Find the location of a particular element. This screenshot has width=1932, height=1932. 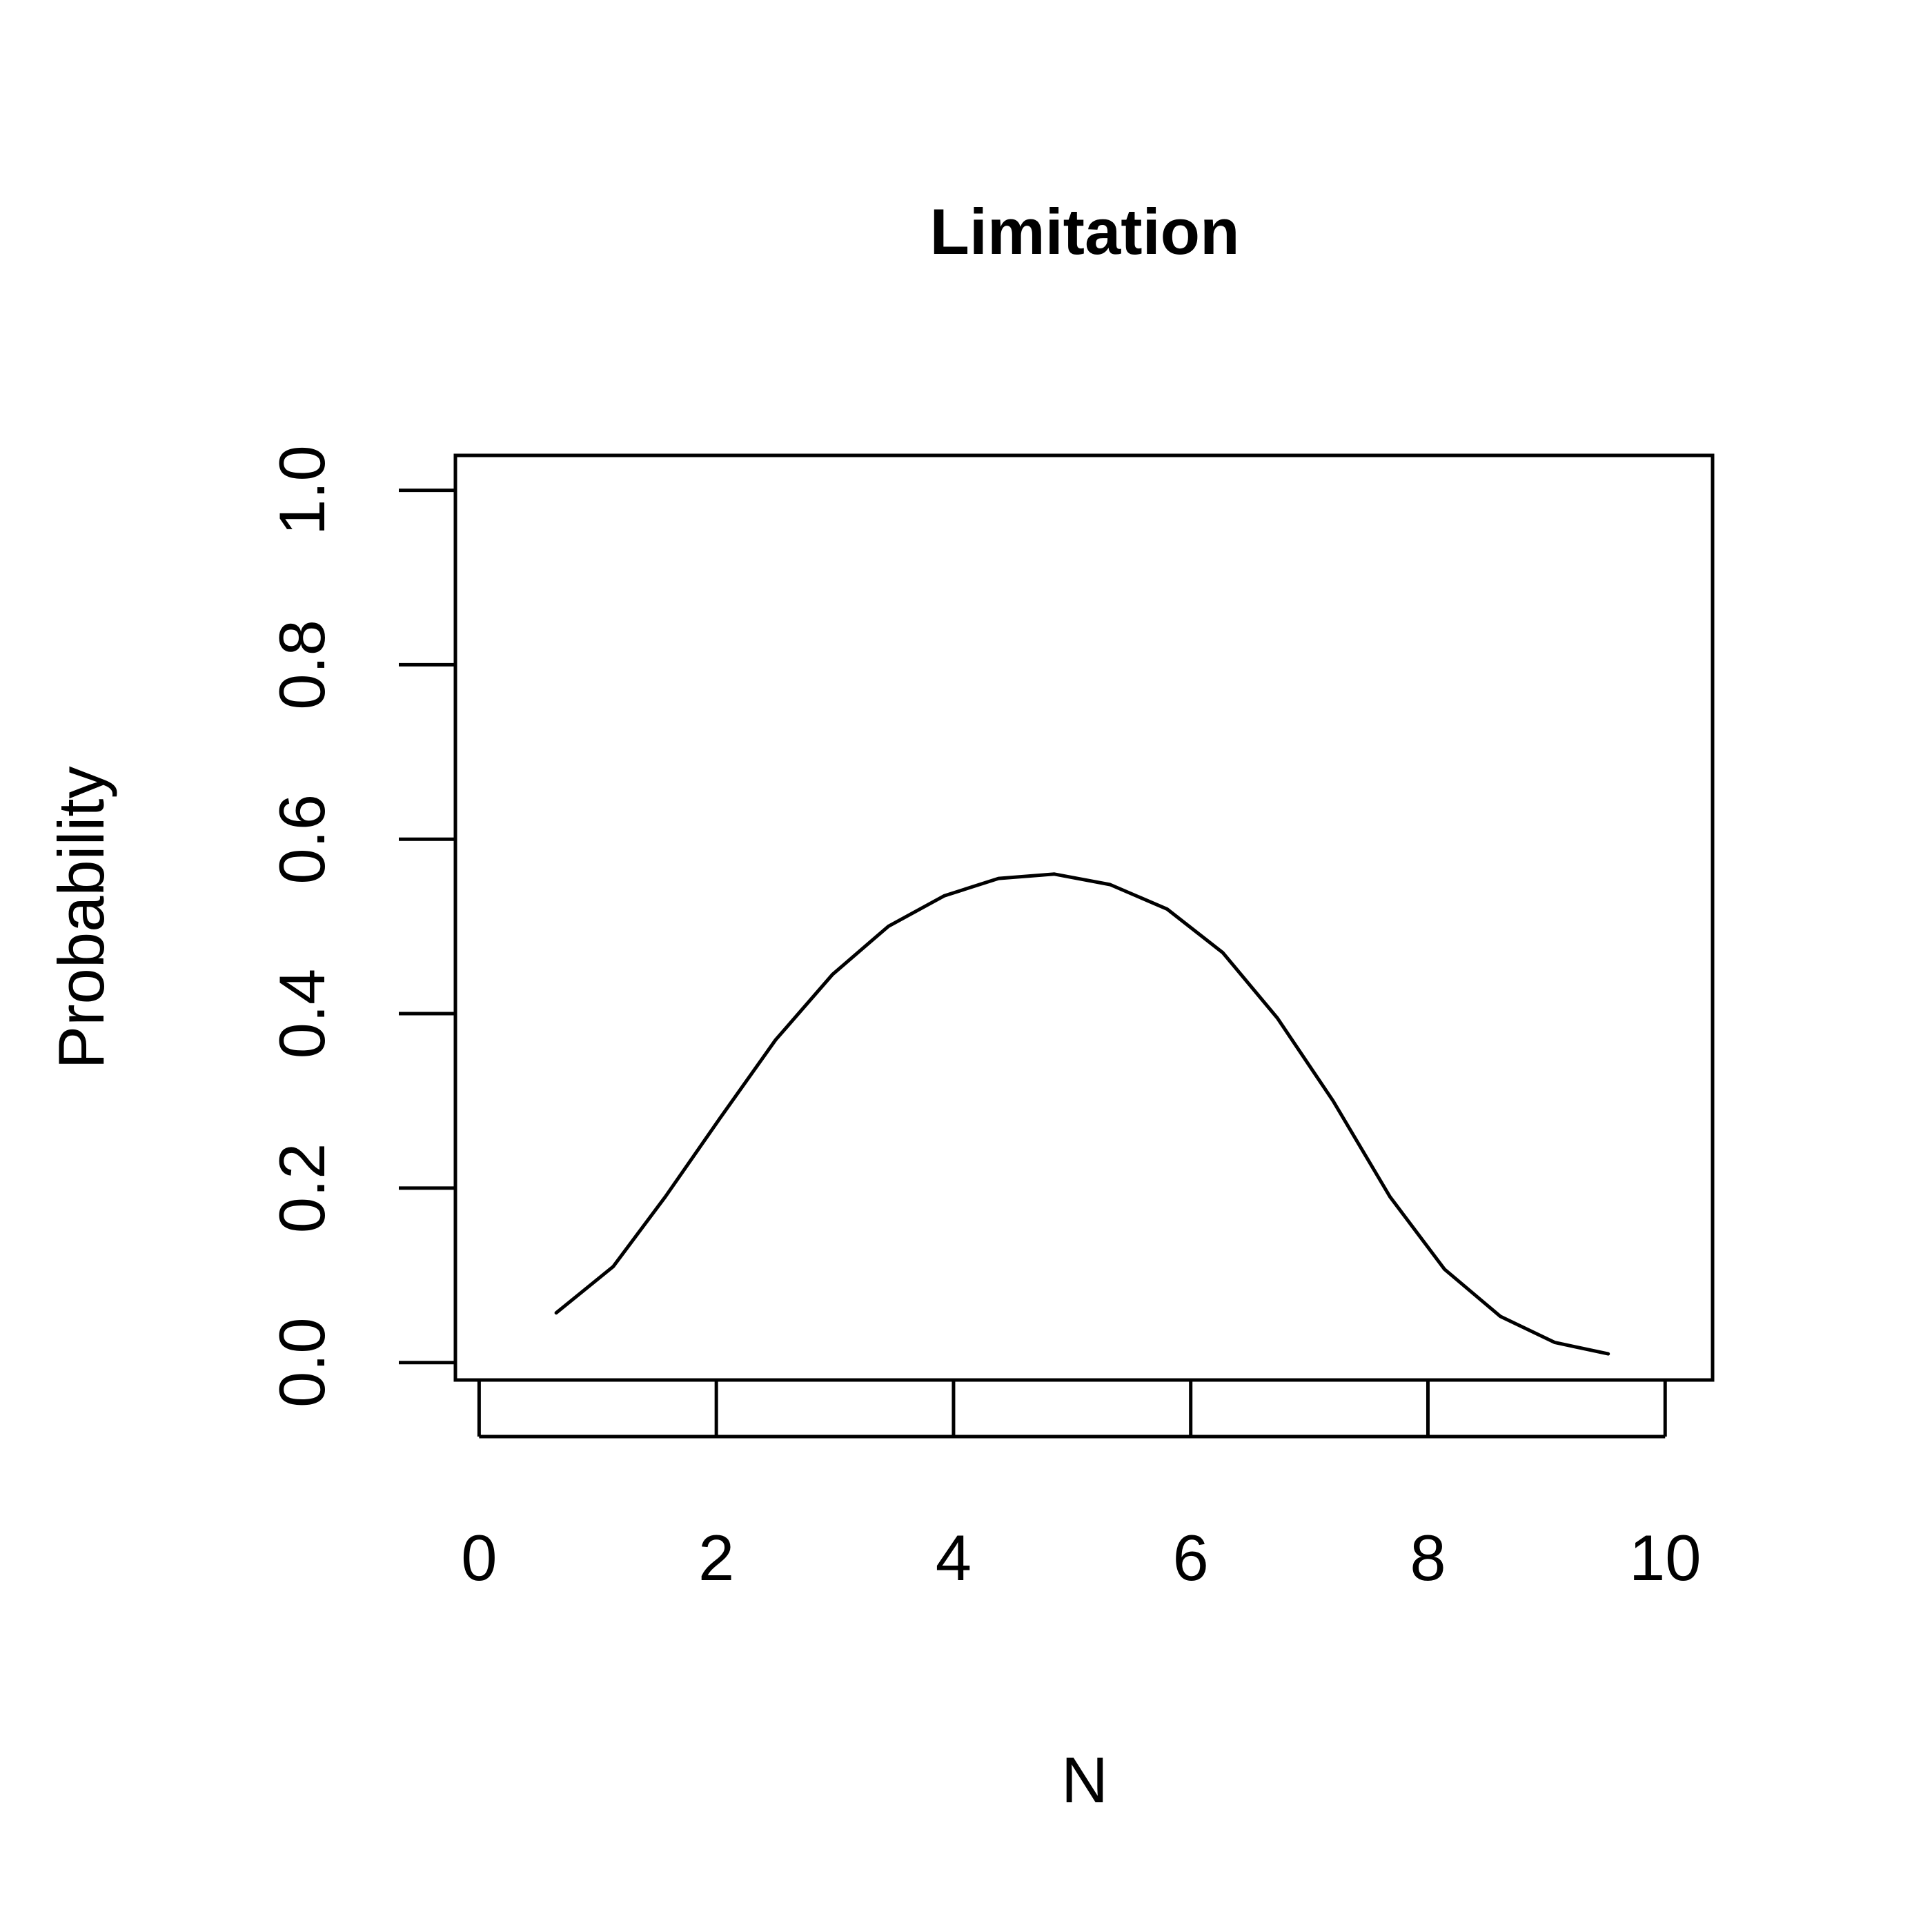

y-tick-label: 0.0 is located at coordinates (302, 1362).